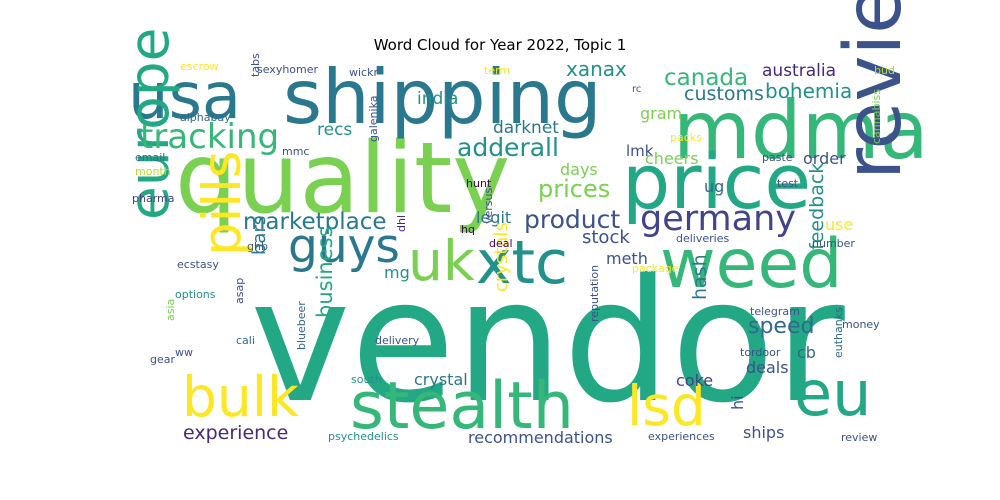  What do you see at coordinates (153, 198) in the screenshot?
I see `word-pharma: pharma` at bounding box center [153, 198].